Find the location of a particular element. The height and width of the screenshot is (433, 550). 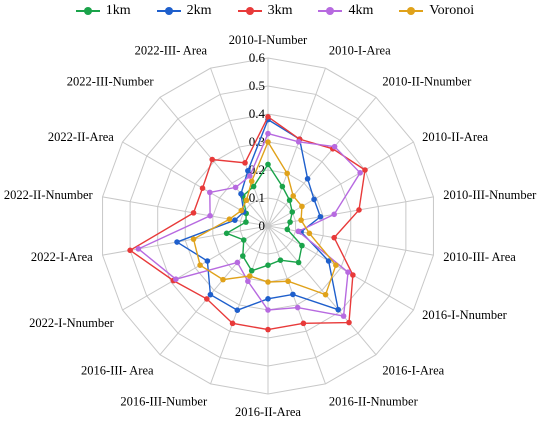

category-label: 2016-III-Number is located at coordinates (164, 401).